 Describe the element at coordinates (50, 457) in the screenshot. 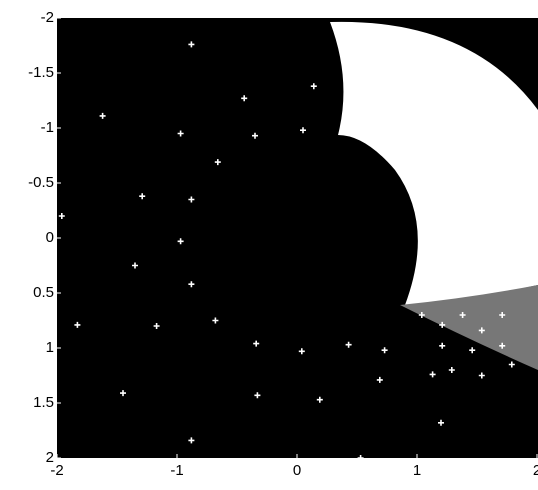

I see `y-tick-label: 2` at that location.